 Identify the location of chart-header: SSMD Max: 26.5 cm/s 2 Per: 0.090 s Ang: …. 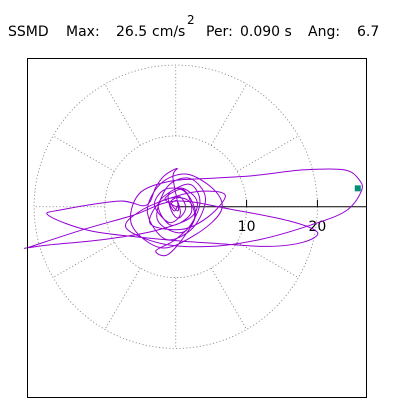
(193, 26).